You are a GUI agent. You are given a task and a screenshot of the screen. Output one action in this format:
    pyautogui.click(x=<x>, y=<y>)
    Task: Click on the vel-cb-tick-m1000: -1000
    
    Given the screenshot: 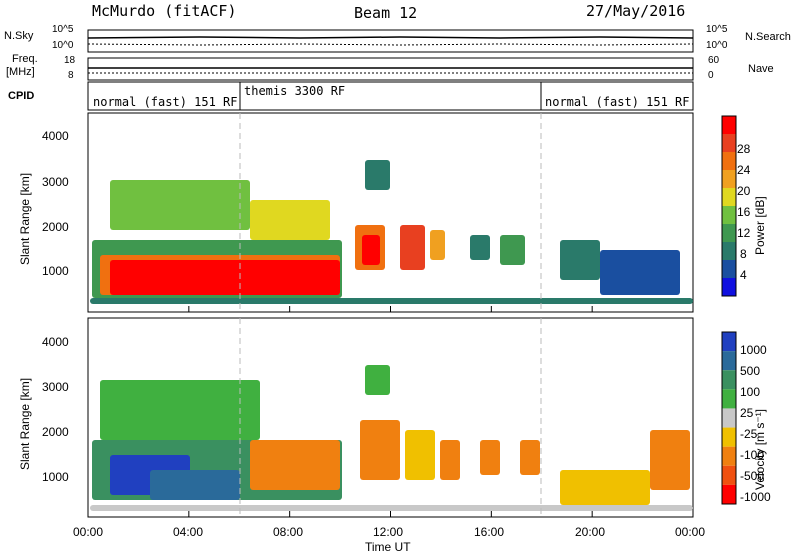 What is the action you would take?
    pyautogui.click(x=755, y=497)
    